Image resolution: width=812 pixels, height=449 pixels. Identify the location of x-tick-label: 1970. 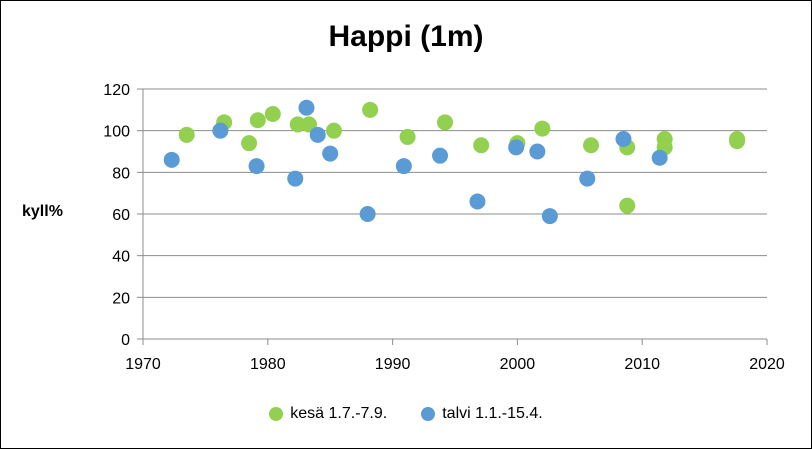
(143, 364).